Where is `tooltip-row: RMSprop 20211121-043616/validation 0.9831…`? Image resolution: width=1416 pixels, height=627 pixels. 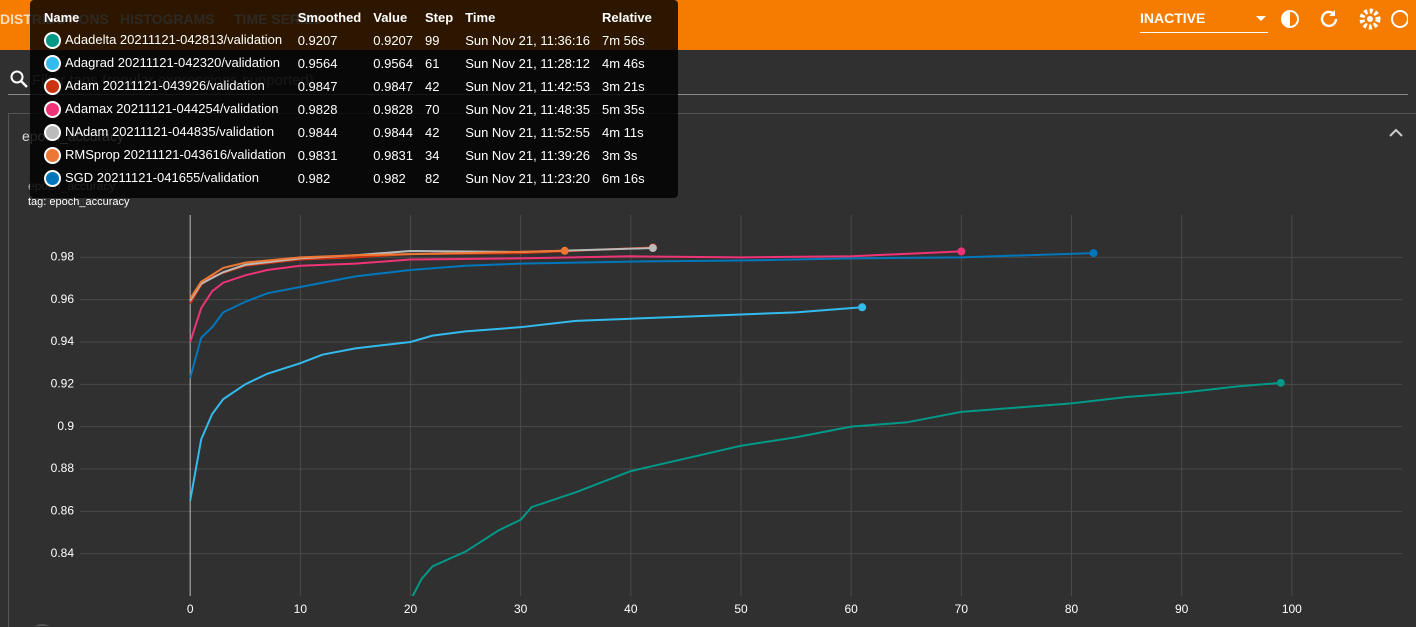
tooltip-row: RMSprop 20211121-043616/validation 0.9831… is located at coordinates (348, 155).